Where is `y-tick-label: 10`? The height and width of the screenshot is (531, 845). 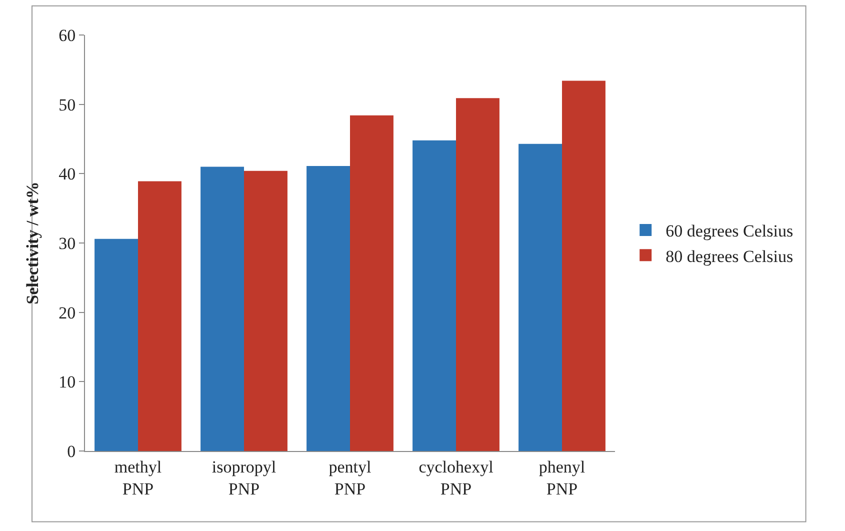
y-tick-label: 10 is located at coordinates (67, 382).